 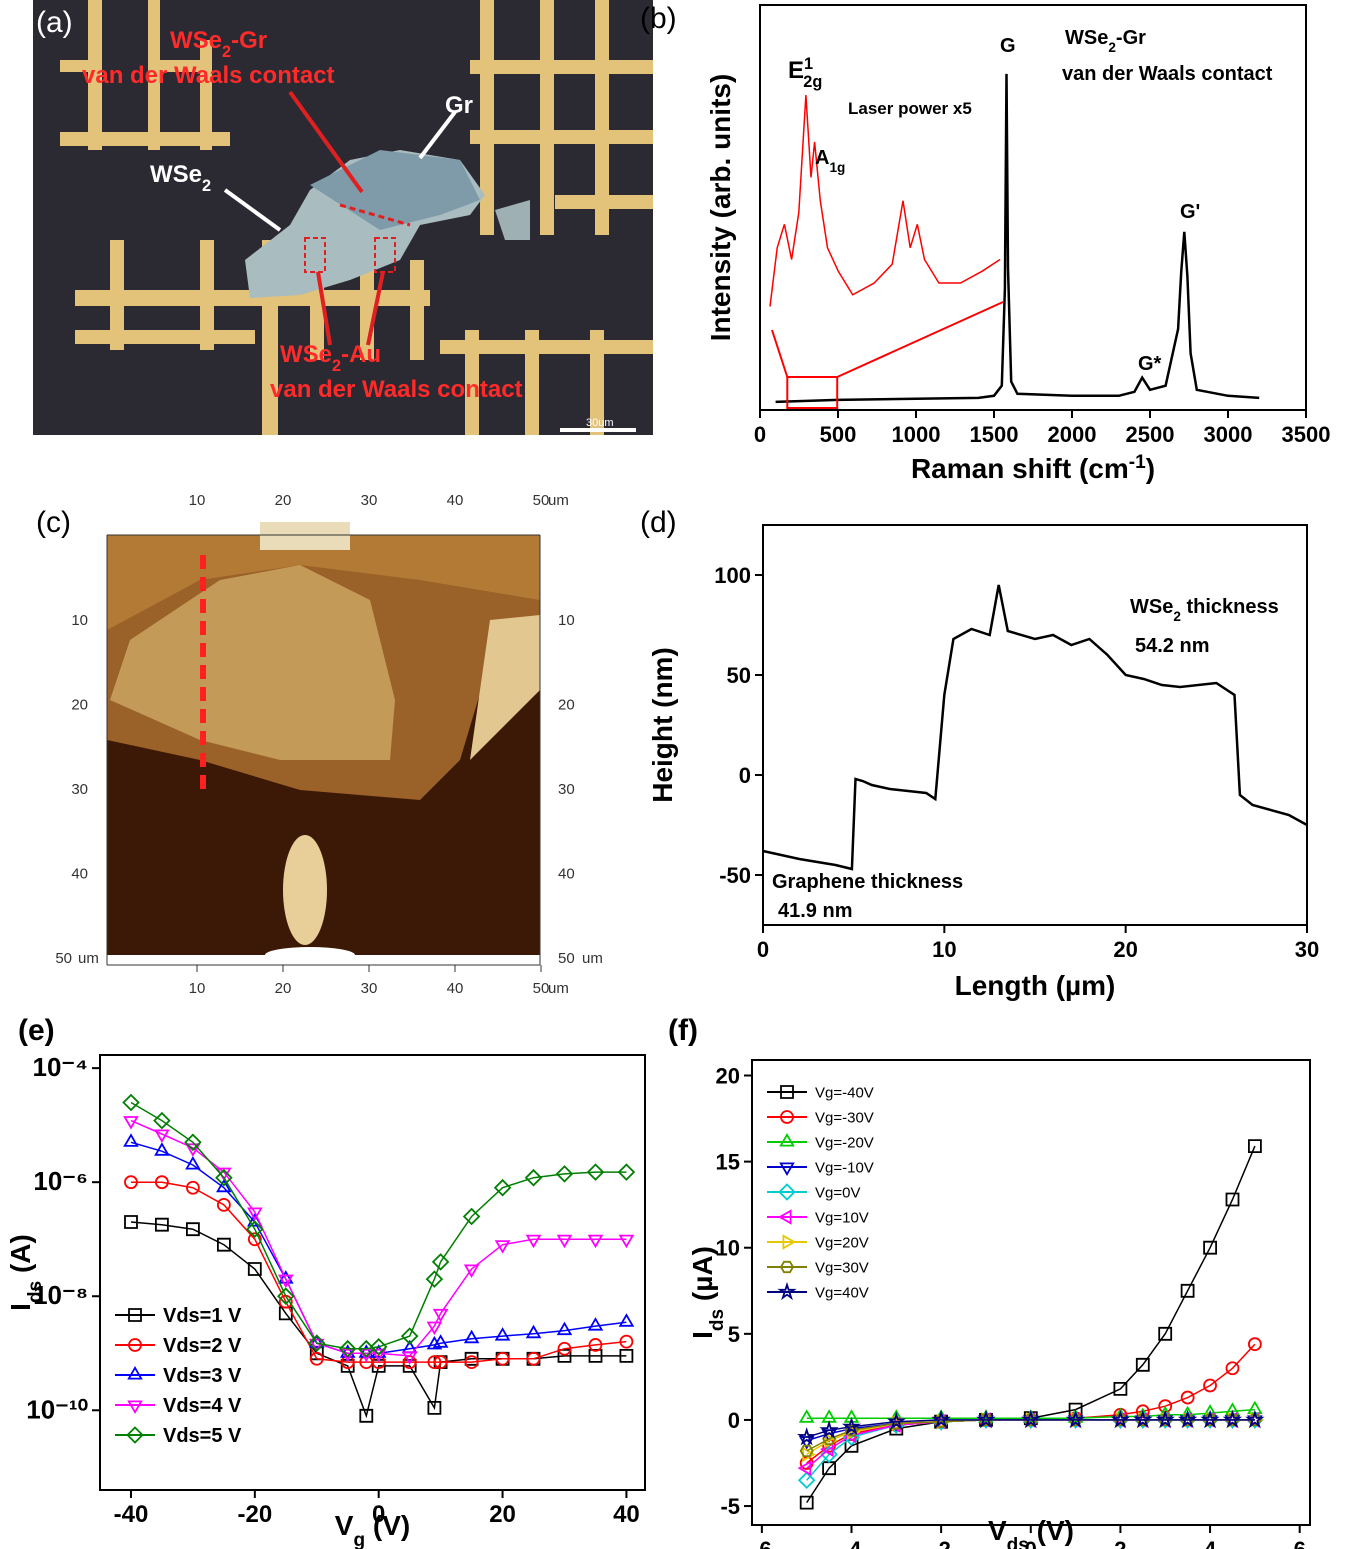 I want to click on panel-label: (d), so click(x=658, y=522).